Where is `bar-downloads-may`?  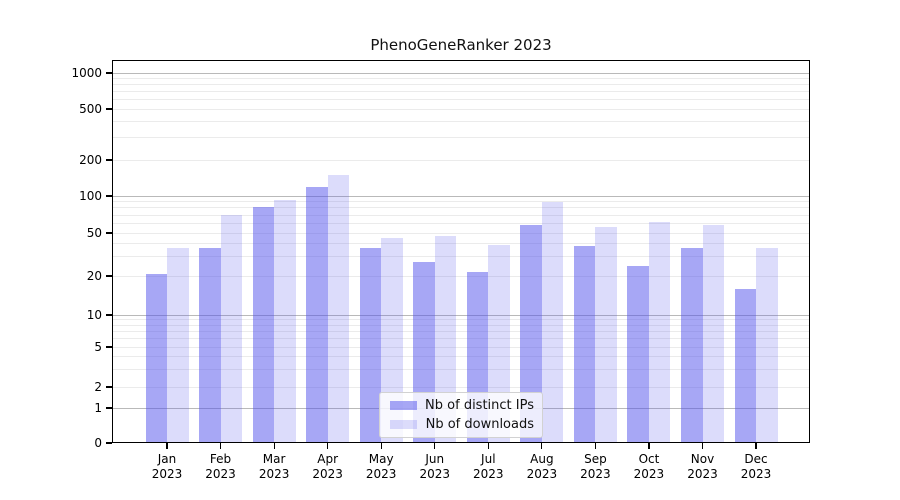
bar-downloads-may is located at coordinates (392, 340).